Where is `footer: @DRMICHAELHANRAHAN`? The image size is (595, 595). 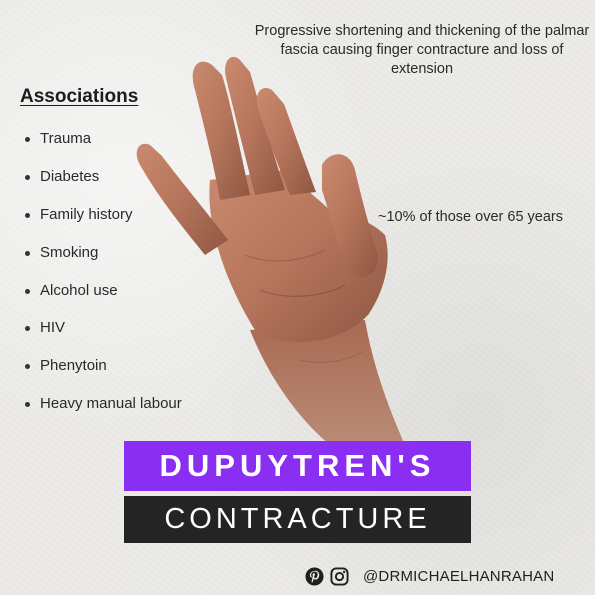 footer: @DRMICHAELHANRAHAN is located at coordinates (429, 576).